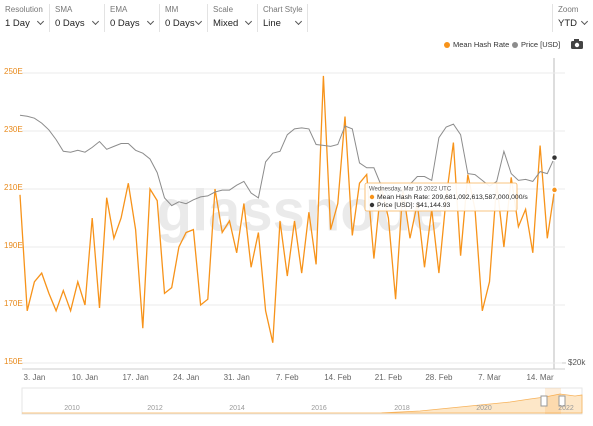 Image resolution: width=593 pixels, height=426 pixels. What do you see at coordinates (481, 44) in the screenshot?
I see `legend-label: Mean Hash Rate` at bounding box center [481, 44].